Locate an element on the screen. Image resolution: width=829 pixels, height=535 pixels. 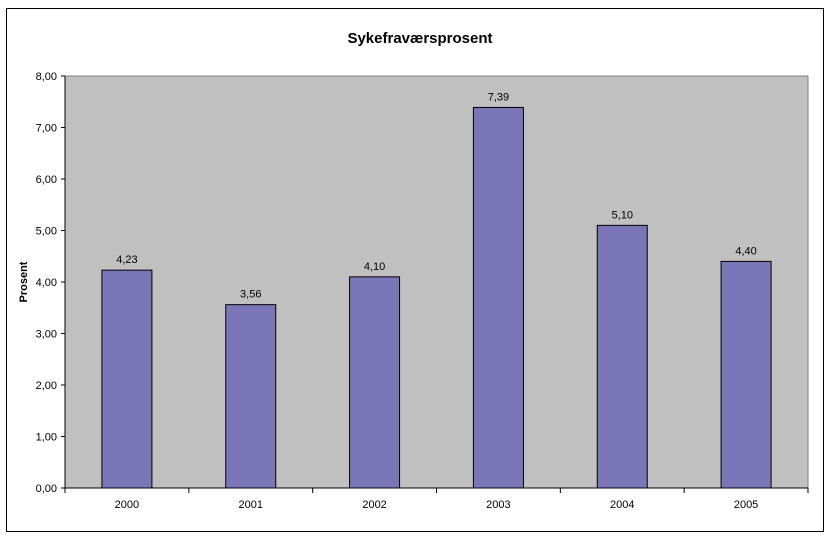
y-tick-label: 4,00 is located at coordinates (46, 283).